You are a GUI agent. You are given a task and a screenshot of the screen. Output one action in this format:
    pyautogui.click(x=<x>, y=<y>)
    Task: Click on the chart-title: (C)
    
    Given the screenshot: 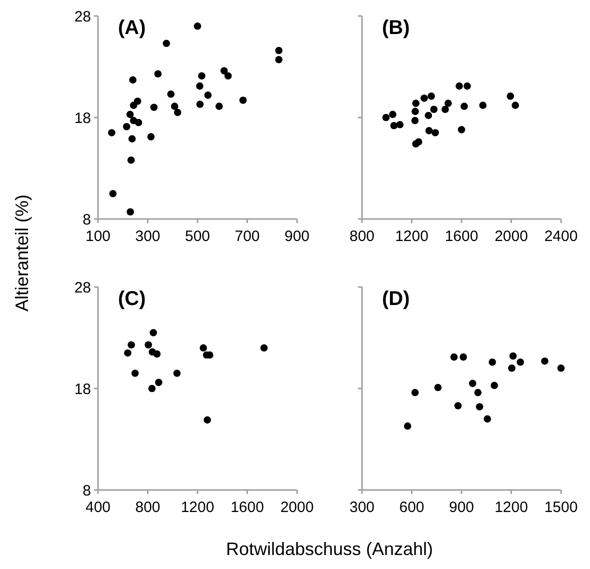 What is the action you would take?
    pyautogui.click(x=132, y=299)
    